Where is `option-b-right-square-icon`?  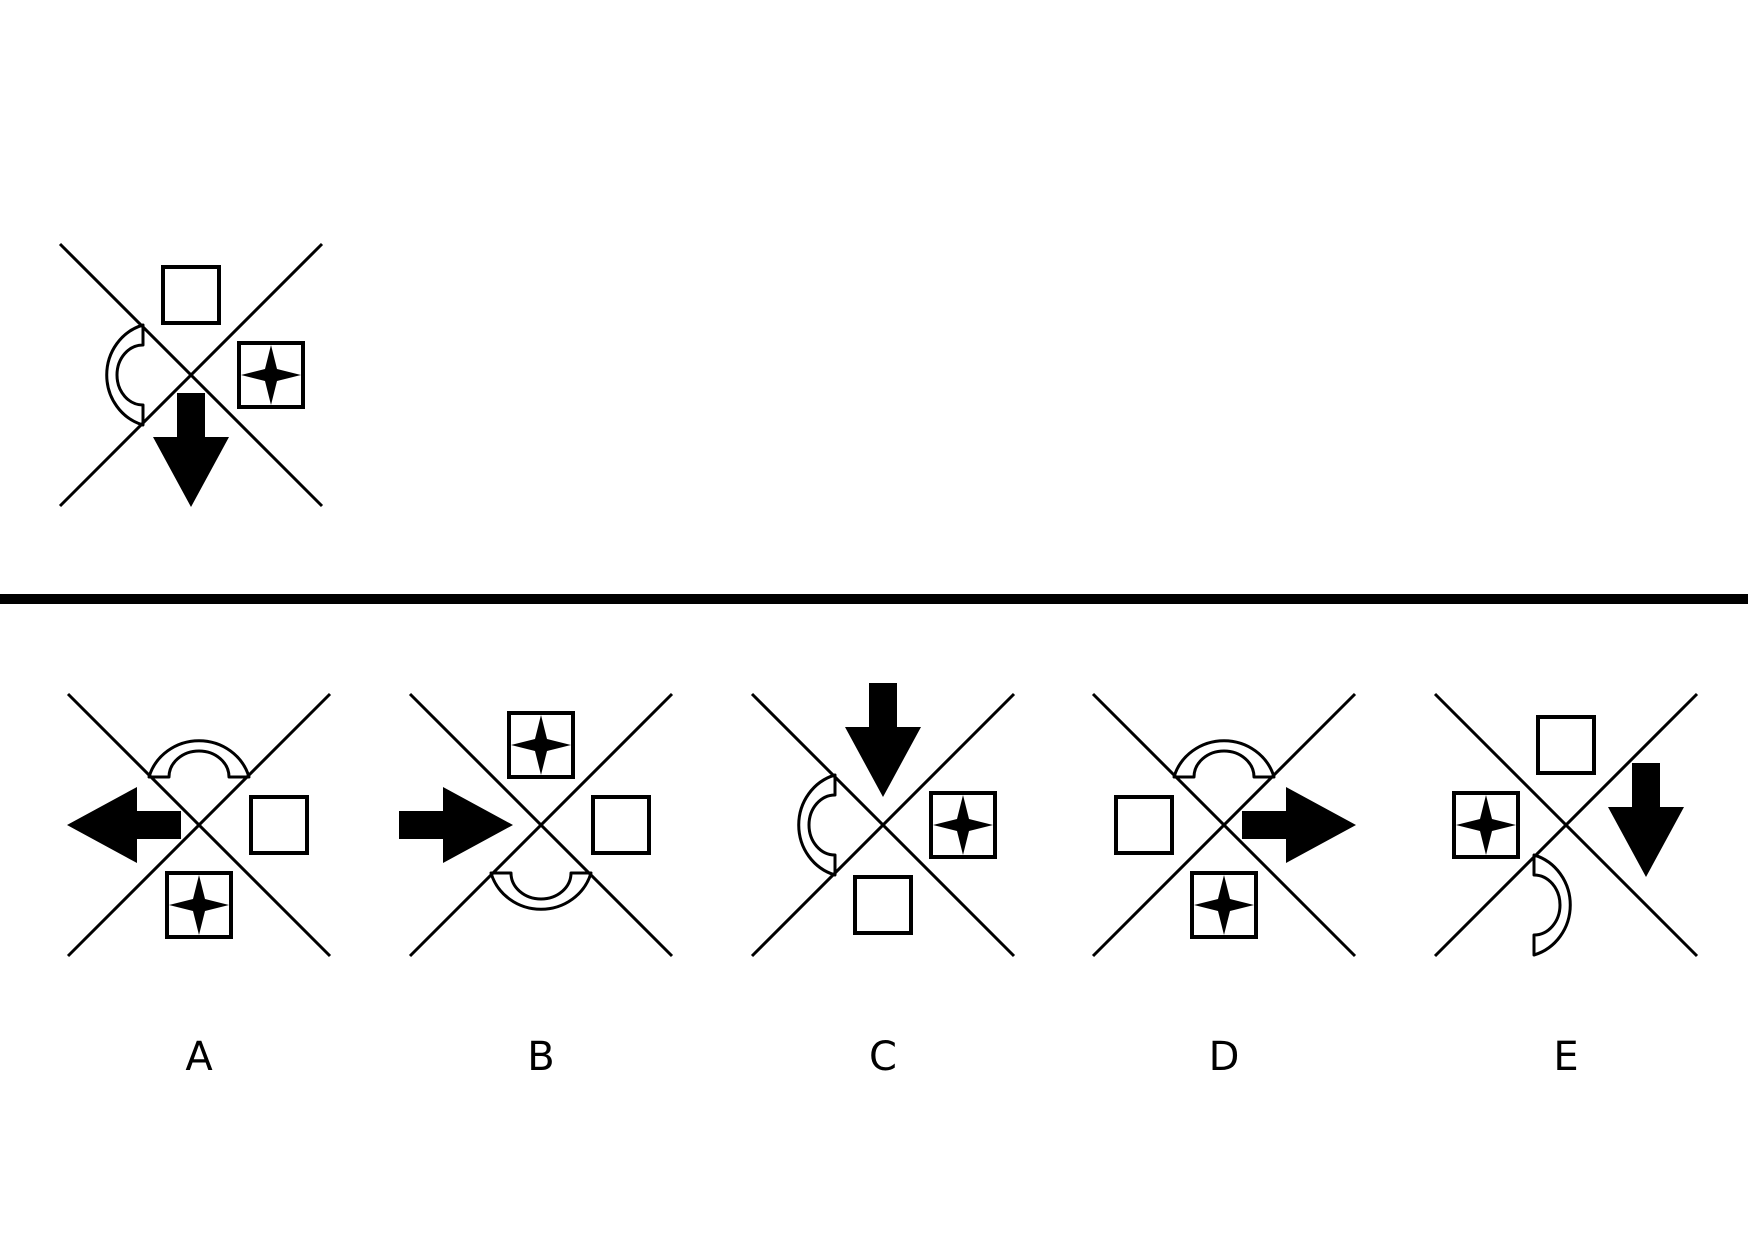 option-b-right-square-icon is located at coordinates (621, 825).